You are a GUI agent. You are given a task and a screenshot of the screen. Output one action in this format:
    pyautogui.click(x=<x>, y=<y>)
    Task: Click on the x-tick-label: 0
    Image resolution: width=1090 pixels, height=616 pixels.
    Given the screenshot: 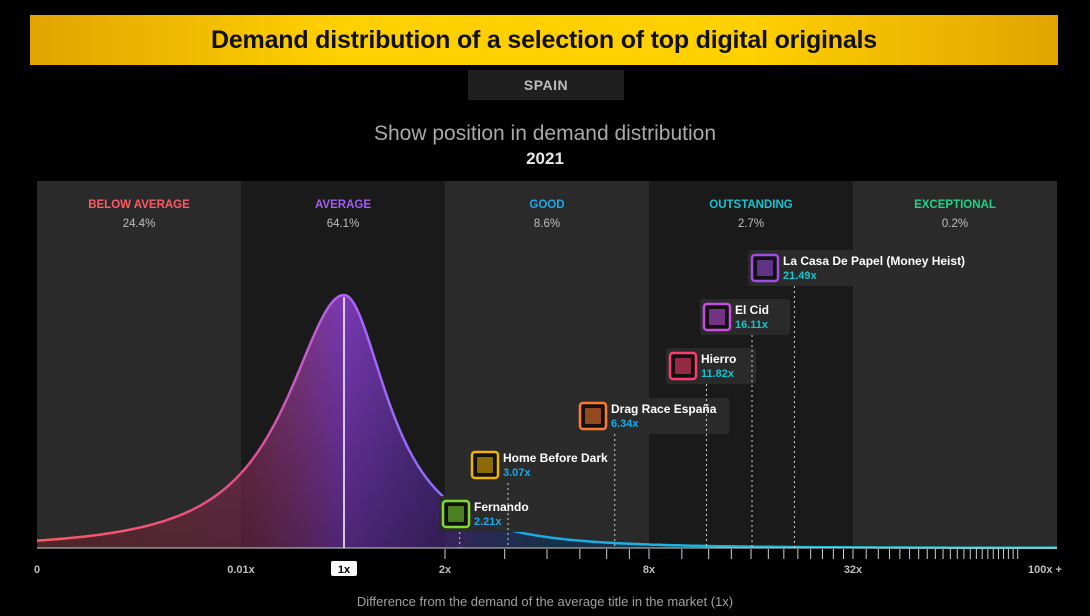 What is the action you would take?
    pyautogui.click(x=37, y=570)
    